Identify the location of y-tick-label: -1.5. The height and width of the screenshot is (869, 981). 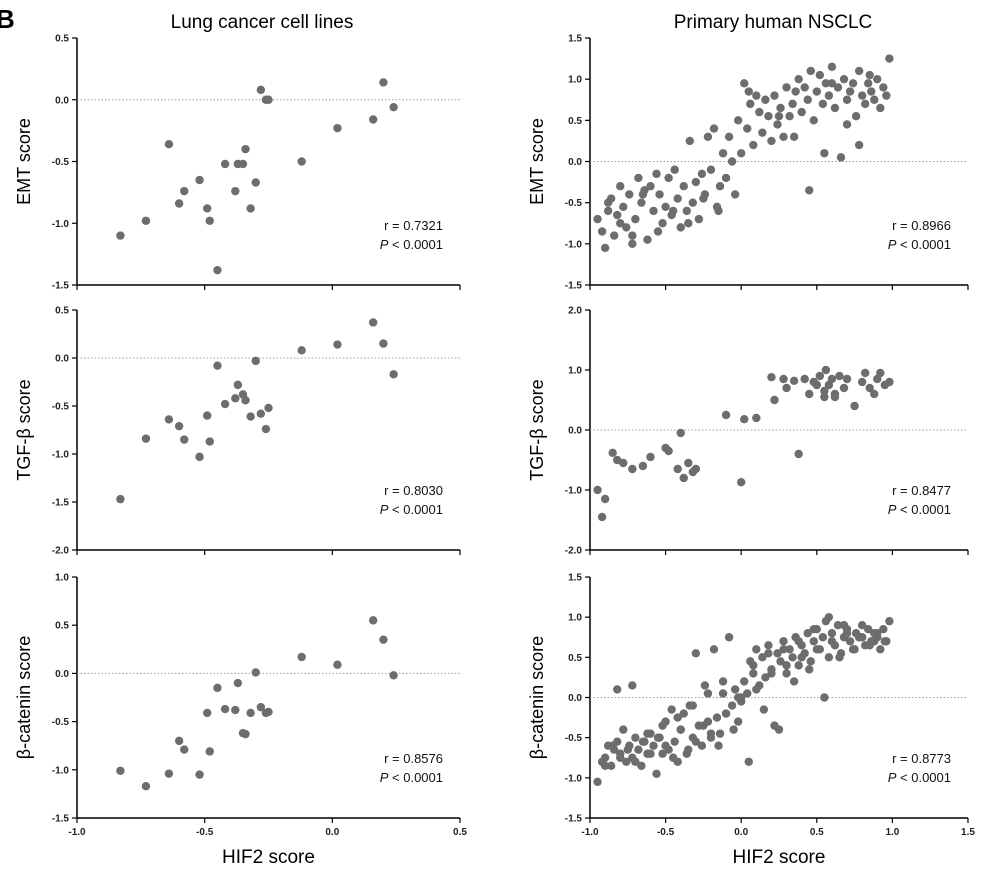
(61, 503).